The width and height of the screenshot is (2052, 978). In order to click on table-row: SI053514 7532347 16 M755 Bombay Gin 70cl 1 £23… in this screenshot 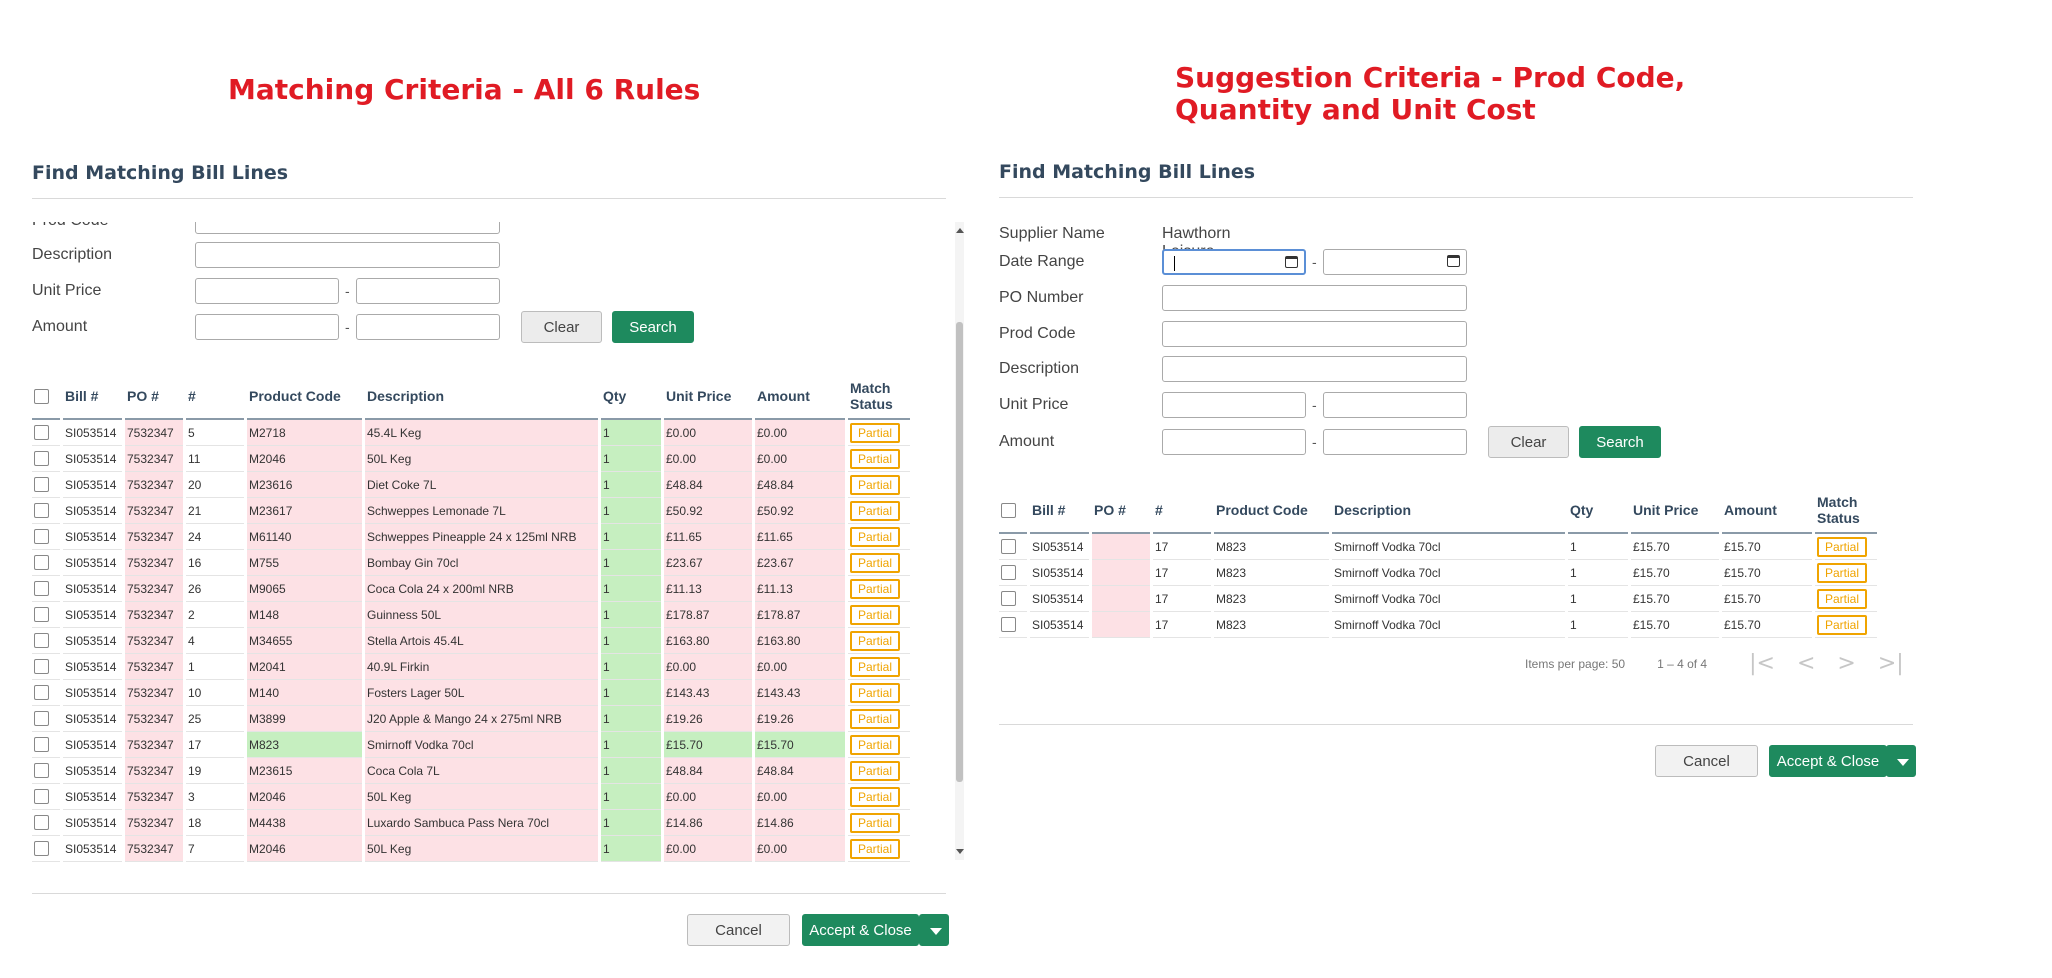, I will do `click(471, 563)`.